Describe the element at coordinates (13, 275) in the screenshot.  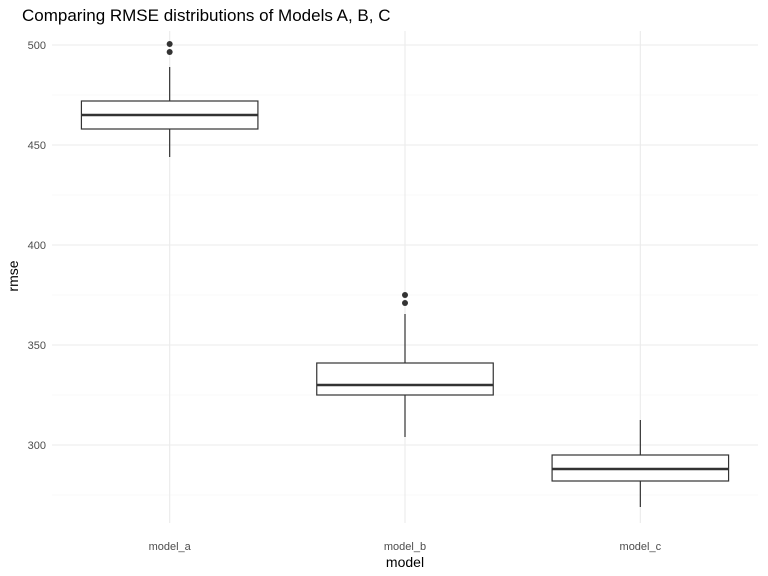
I see `y-axis-title: rmse` at that location.